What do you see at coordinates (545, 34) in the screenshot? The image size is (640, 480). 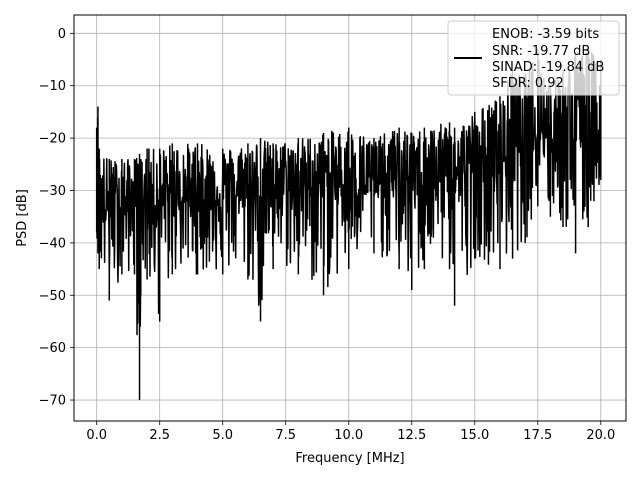 I see `legend-entry-enob: ENOB: -3.59 bits` at bounding box center [545, 34].